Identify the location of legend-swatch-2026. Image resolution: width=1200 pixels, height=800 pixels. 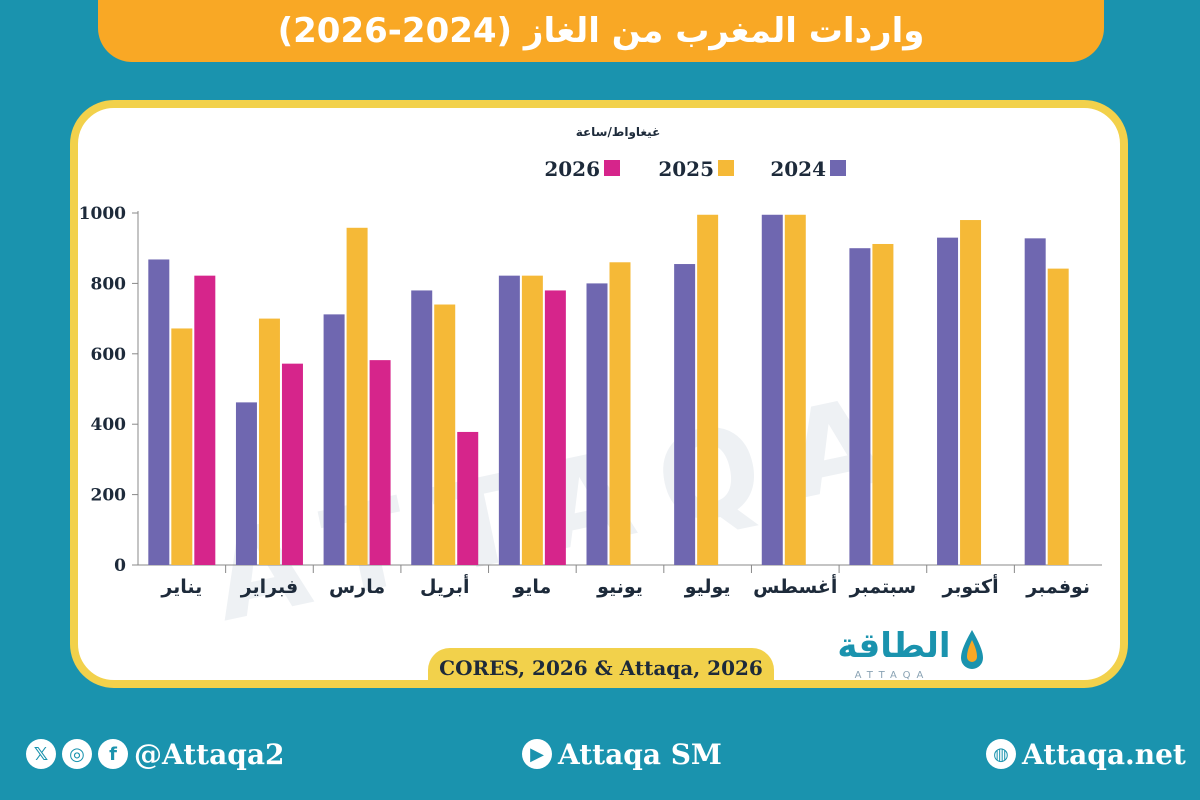
(612, 168).